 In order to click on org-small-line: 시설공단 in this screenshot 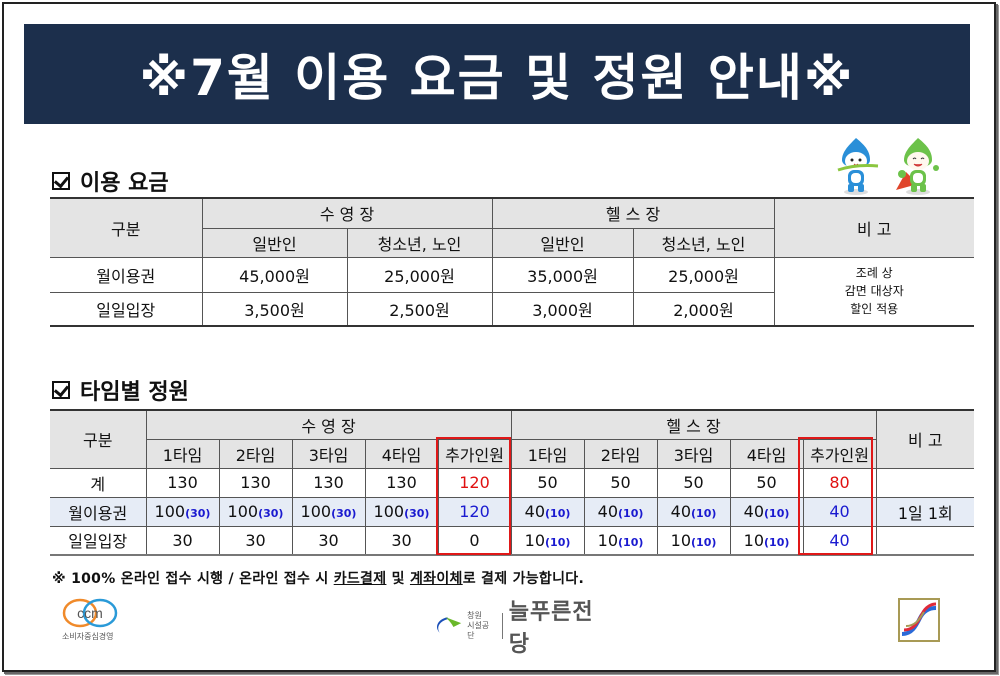, I will do `click(478, 630)`.